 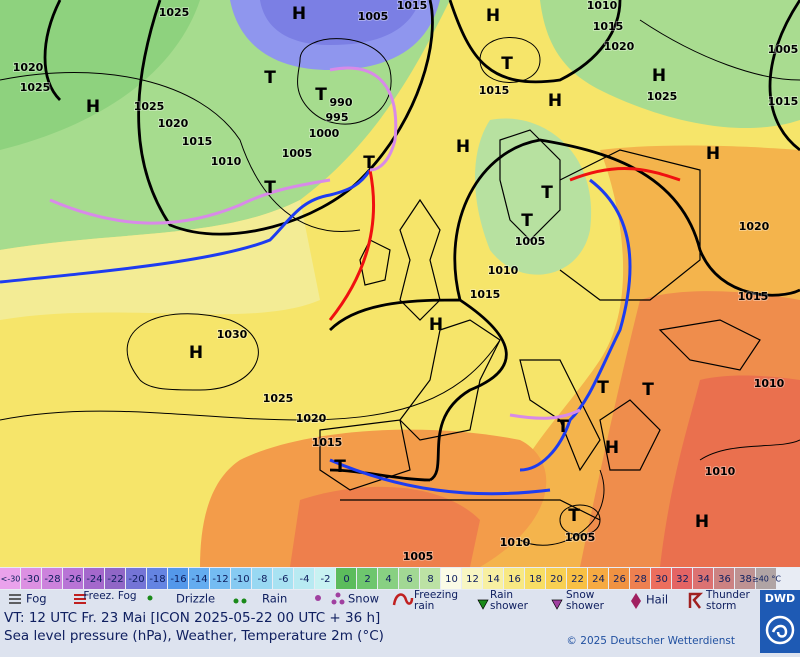 What do you see at coordinates (451, 579) in the screenshot?
I see `scale-label: 10` at bounding box center [451, 579].